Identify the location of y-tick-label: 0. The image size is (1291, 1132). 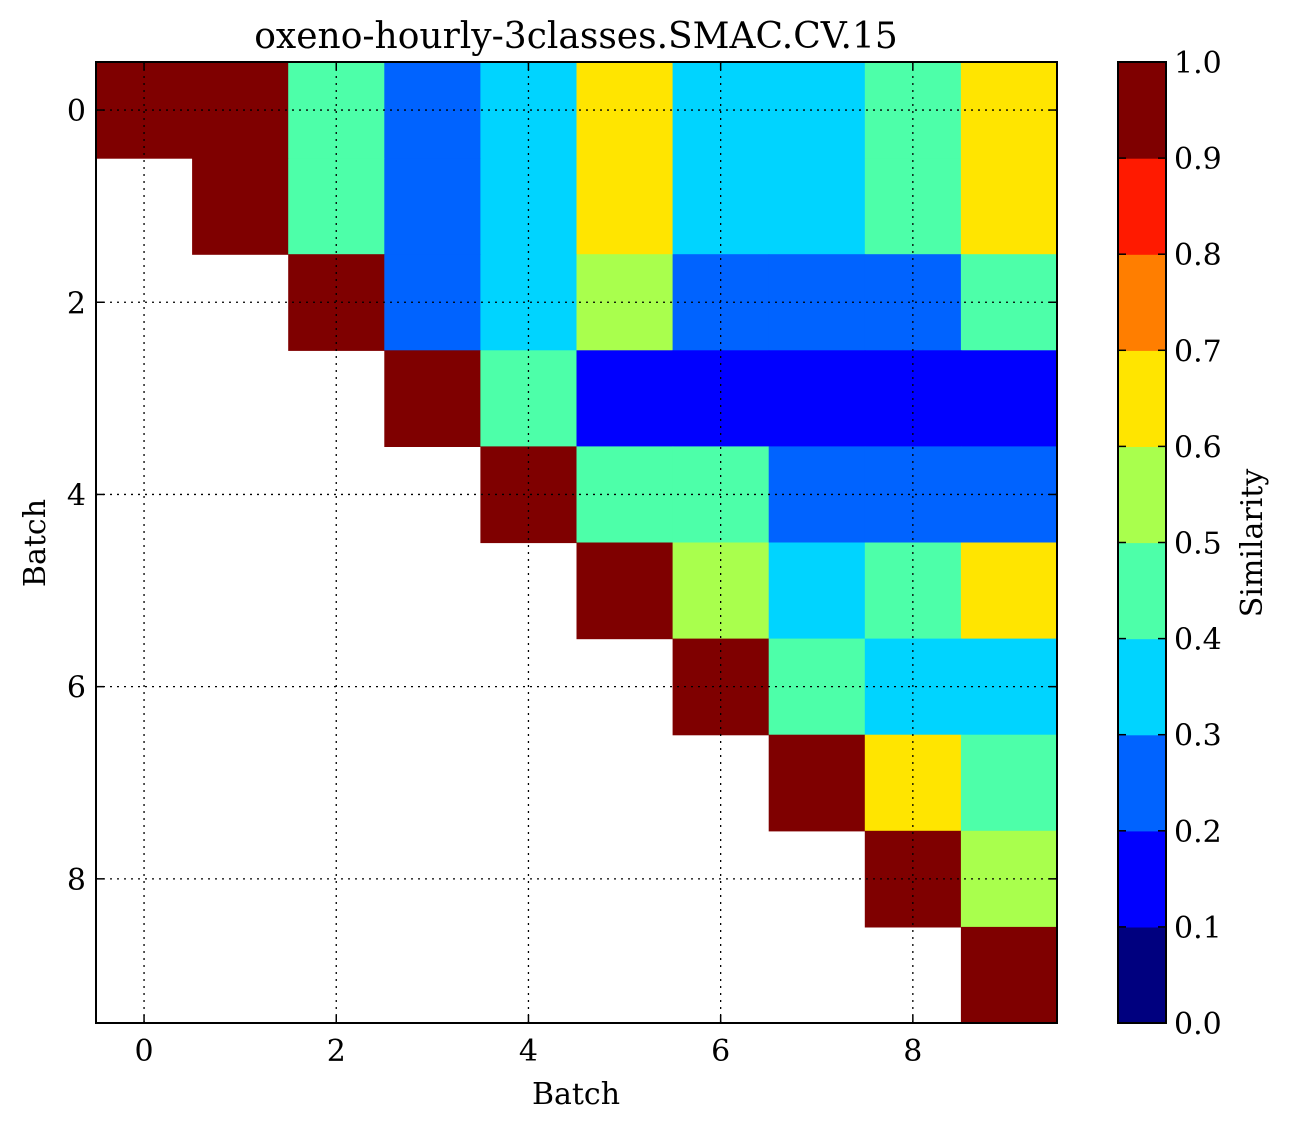
(76, 111).